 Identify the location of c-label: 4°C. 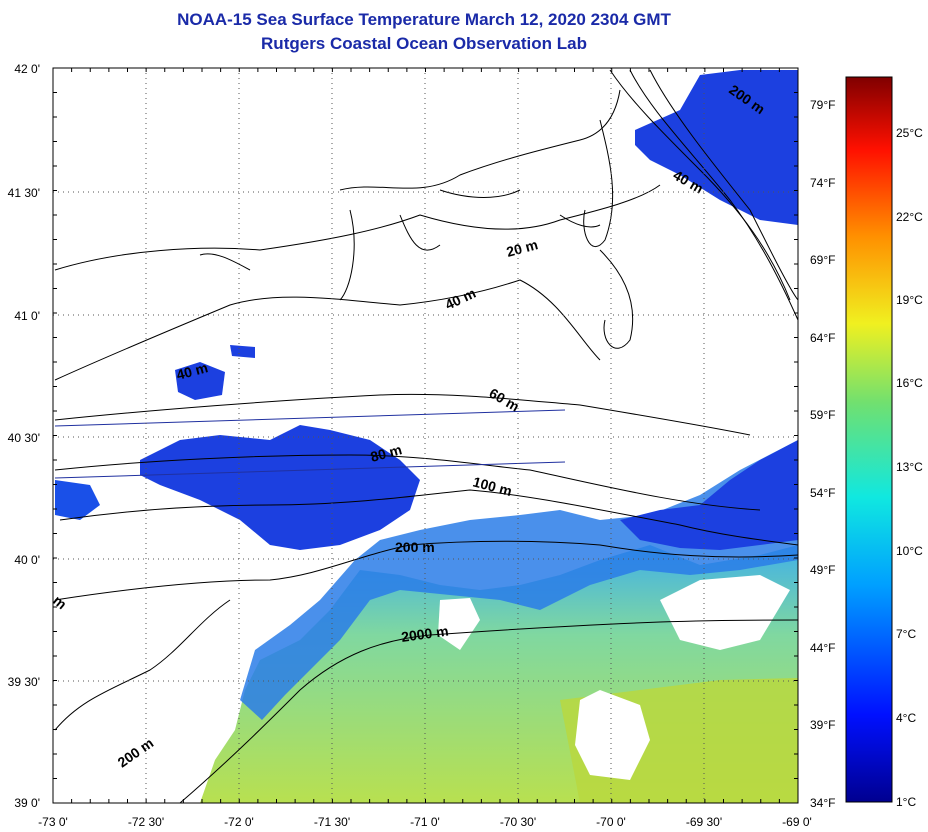
(906, 718).